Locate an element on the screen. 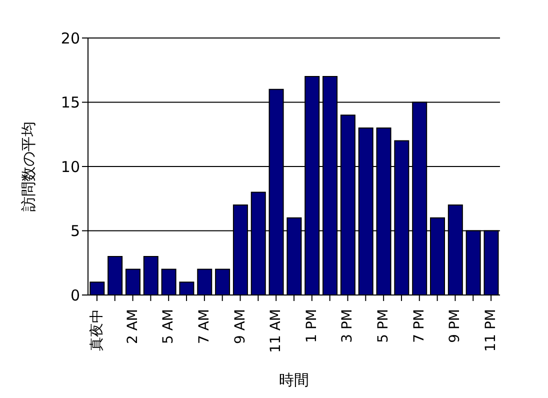 This screenshot has width=548, height=398. y-tick-label: 20 is located at coordinates (70, 38).